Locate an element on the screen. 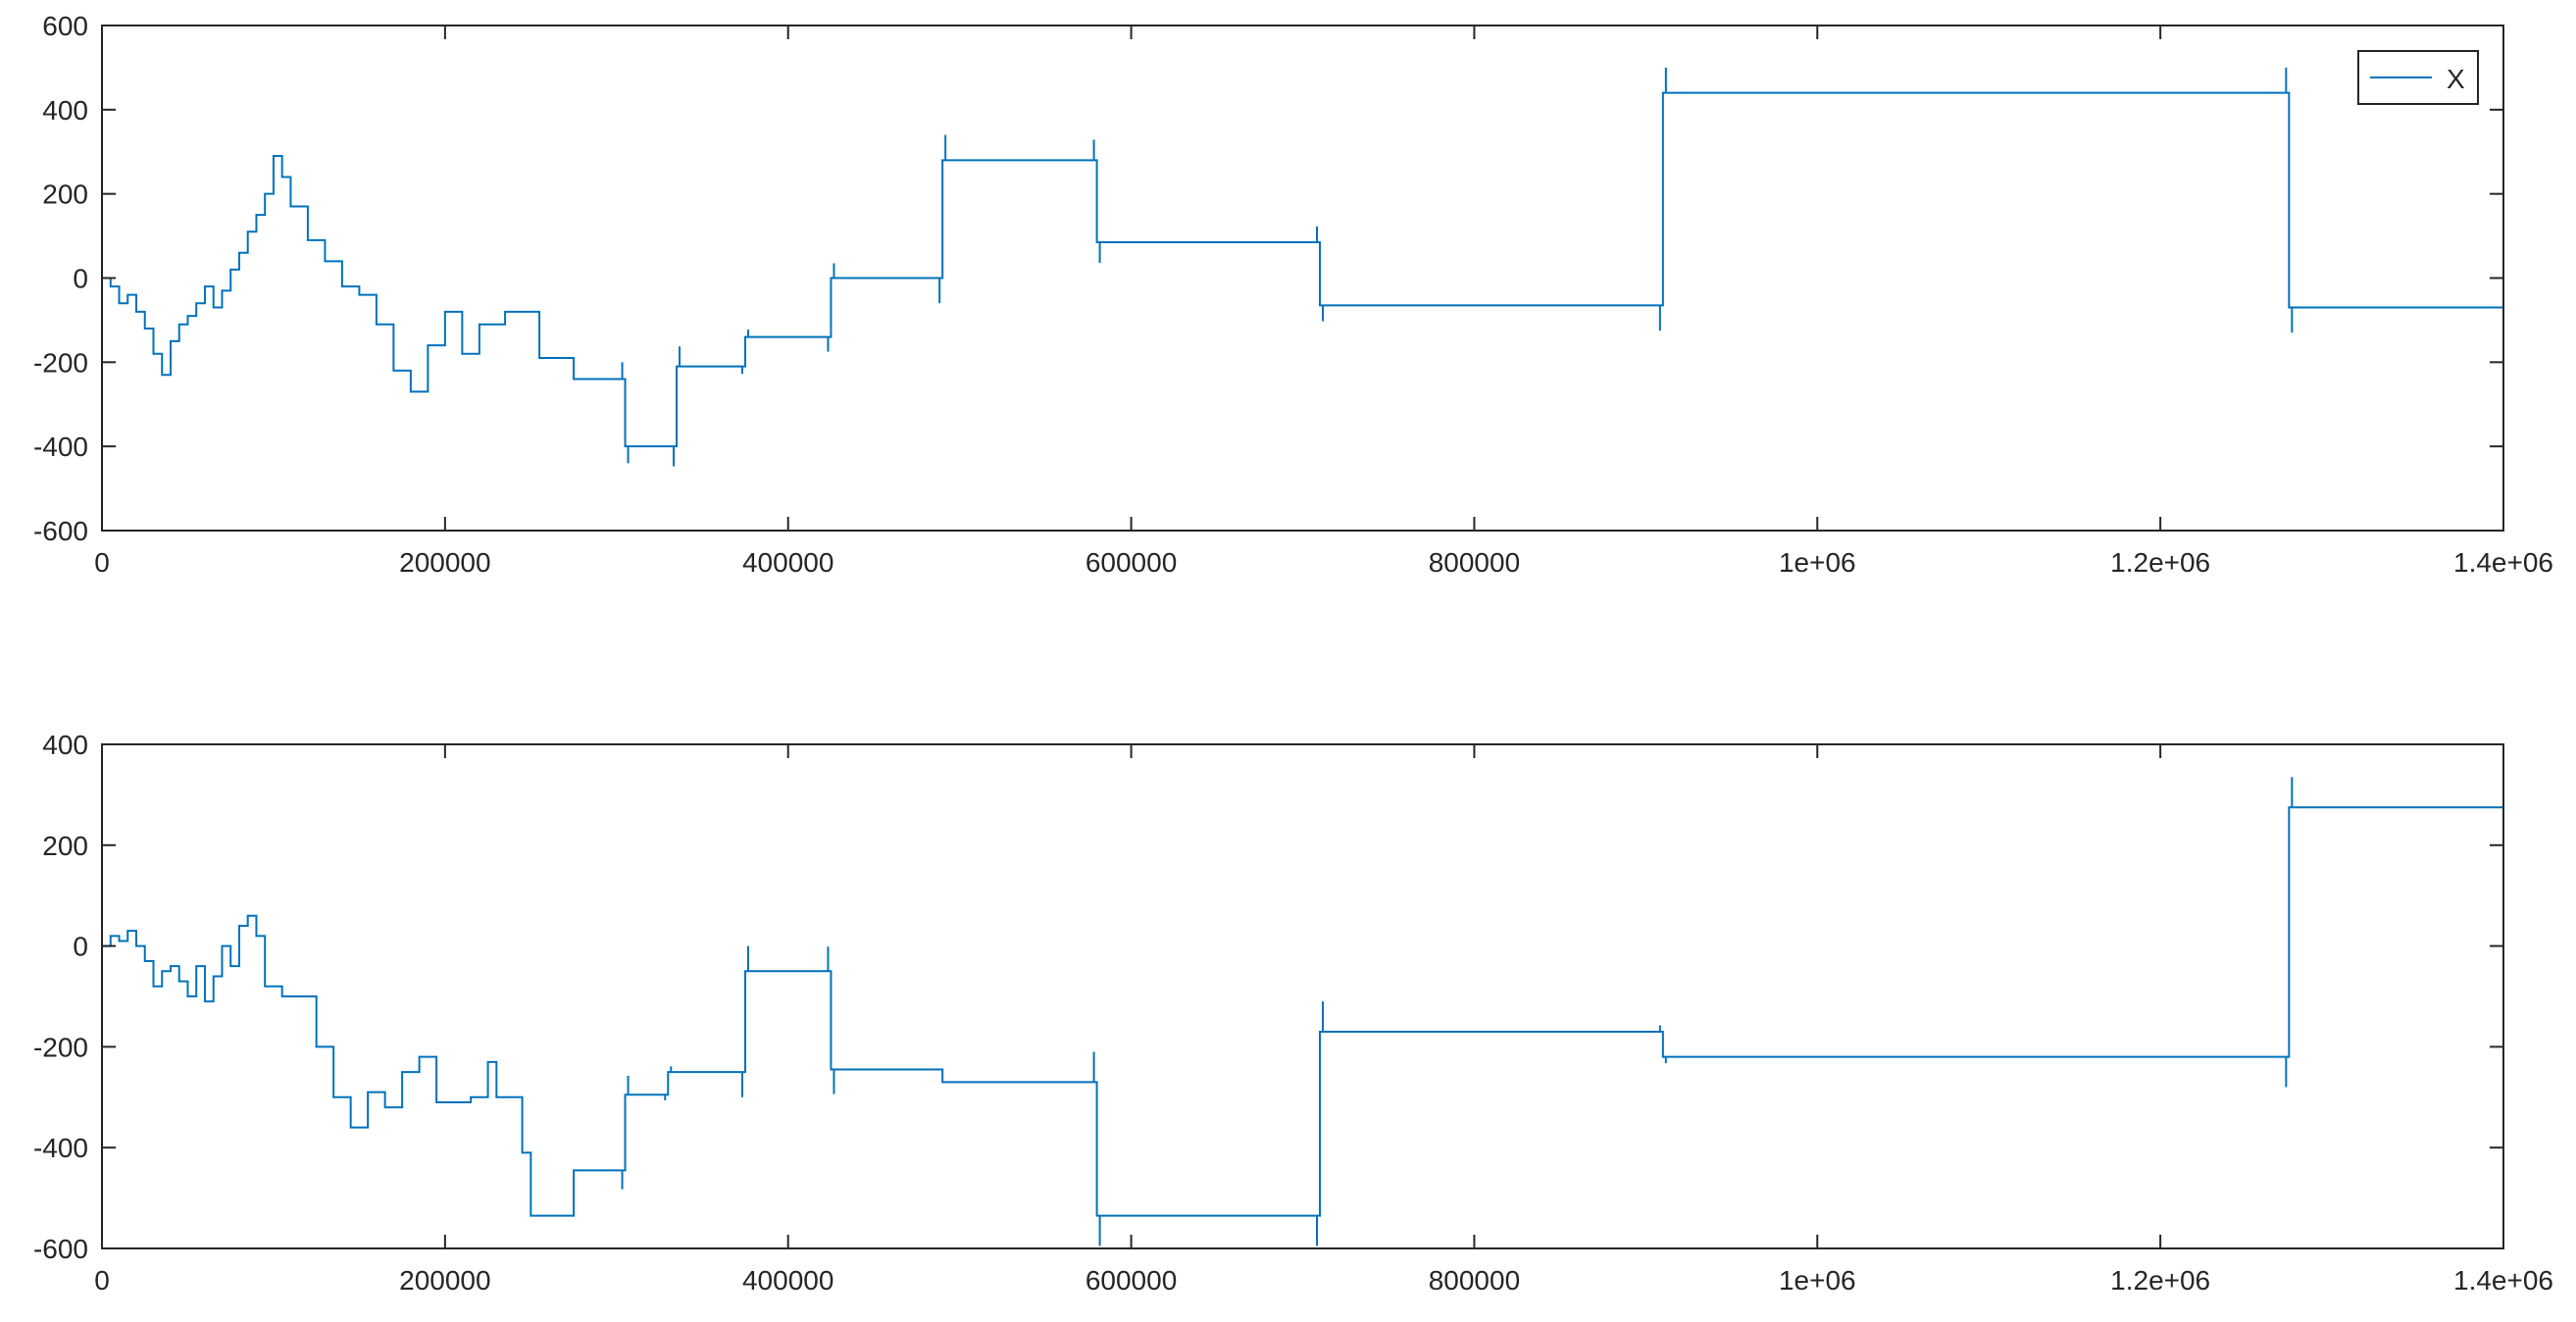  legend: X is located at coordinates (2418, 77).